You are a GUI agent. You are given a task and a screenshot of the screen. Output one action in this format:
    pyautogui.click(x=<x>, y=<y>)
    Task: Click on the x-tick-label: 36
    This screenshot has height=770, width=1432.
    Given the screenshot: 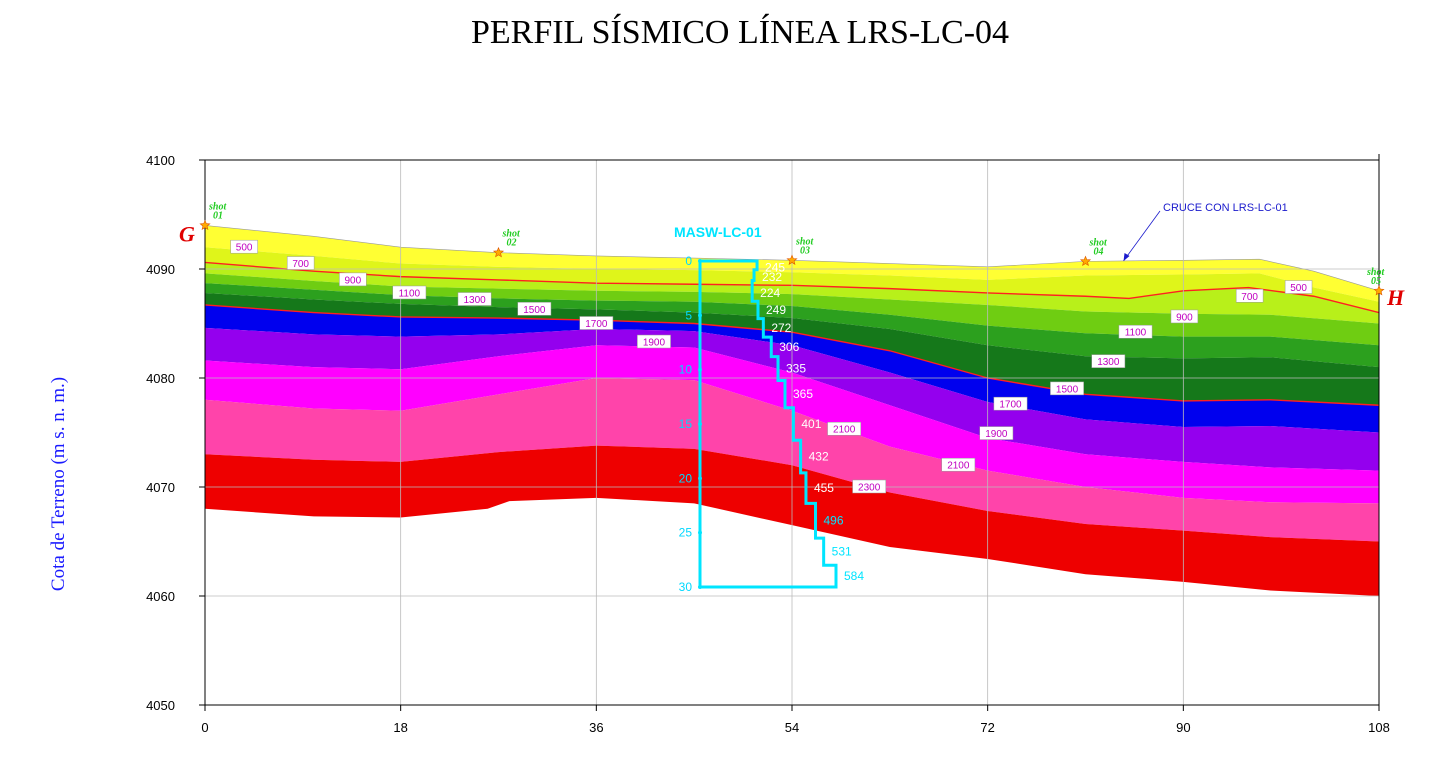 What is the action you would take?
    pyautogui.click(x=596, y=727)
    